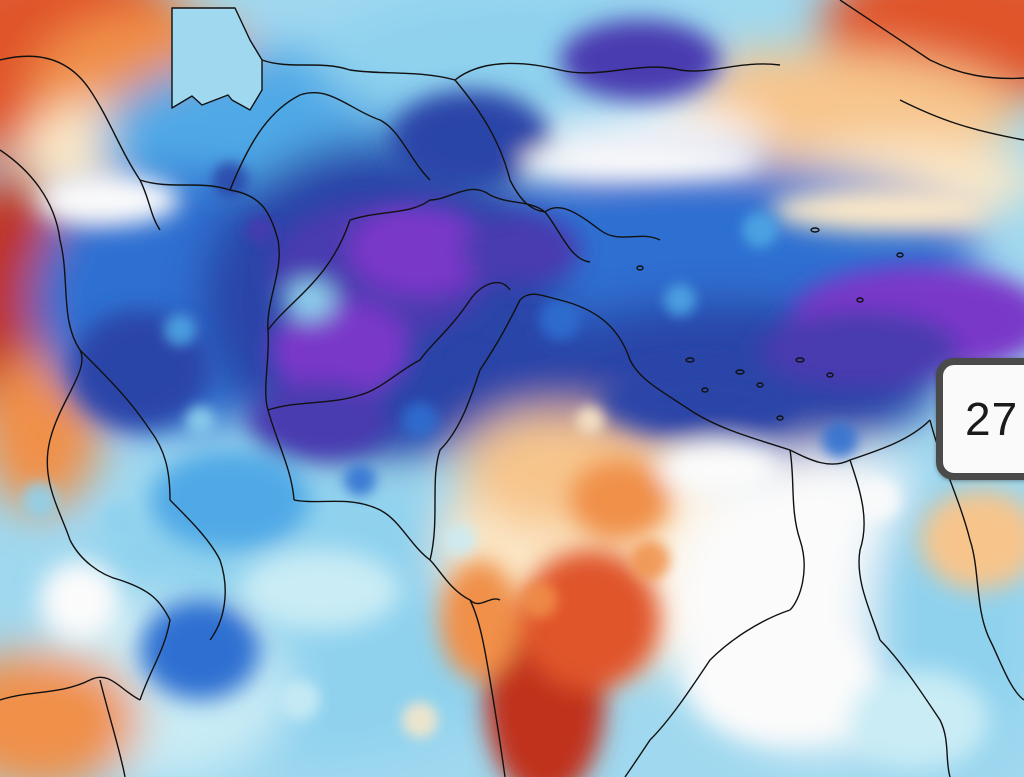  Describe the element at coordinates (992, 419) in the screenshot. I see `value-label-text: 27` at that location.